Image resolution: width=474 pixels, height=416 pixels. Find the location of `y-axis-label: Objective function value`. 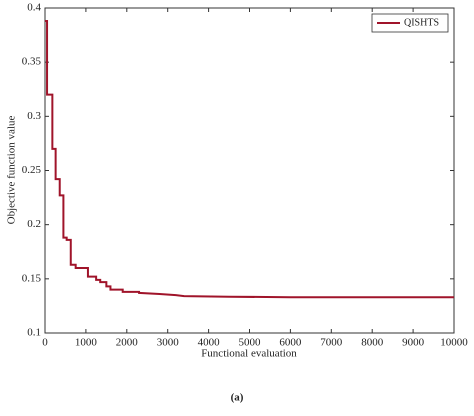

y-axis-label: Objective function value is located at coordinates (12, 170).